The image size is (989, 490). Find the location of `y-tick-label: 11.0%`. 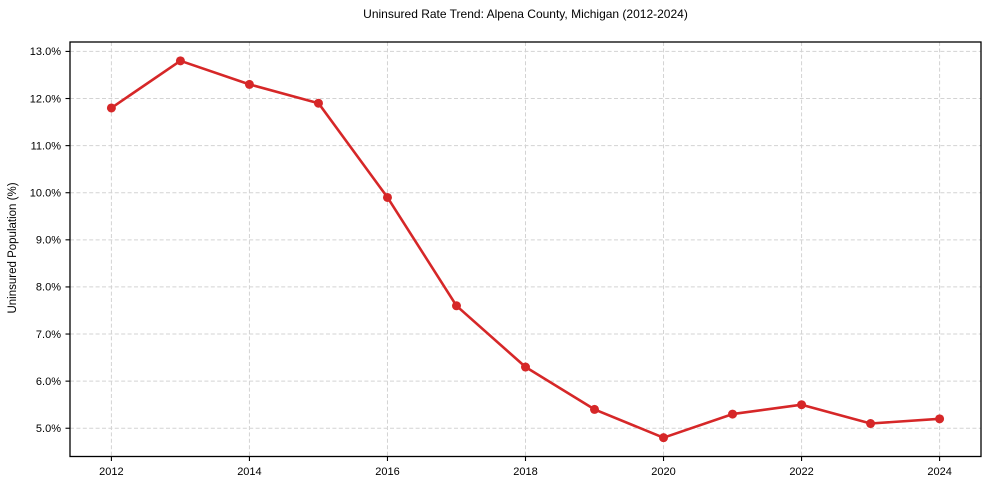

y-tick-label: 11.0% is located at coordinates (46, 146).